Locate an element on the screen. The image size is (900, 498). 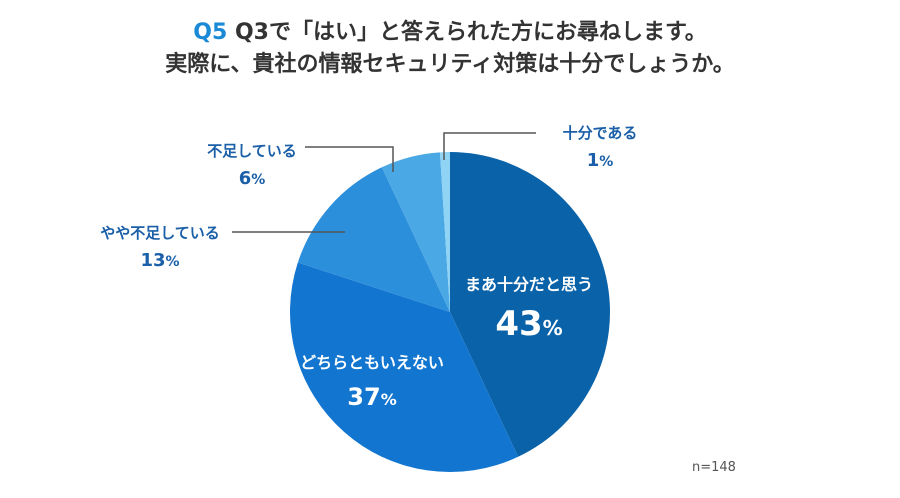
slice-label: まあ十分だと思う is located at coordinates (529, 284).